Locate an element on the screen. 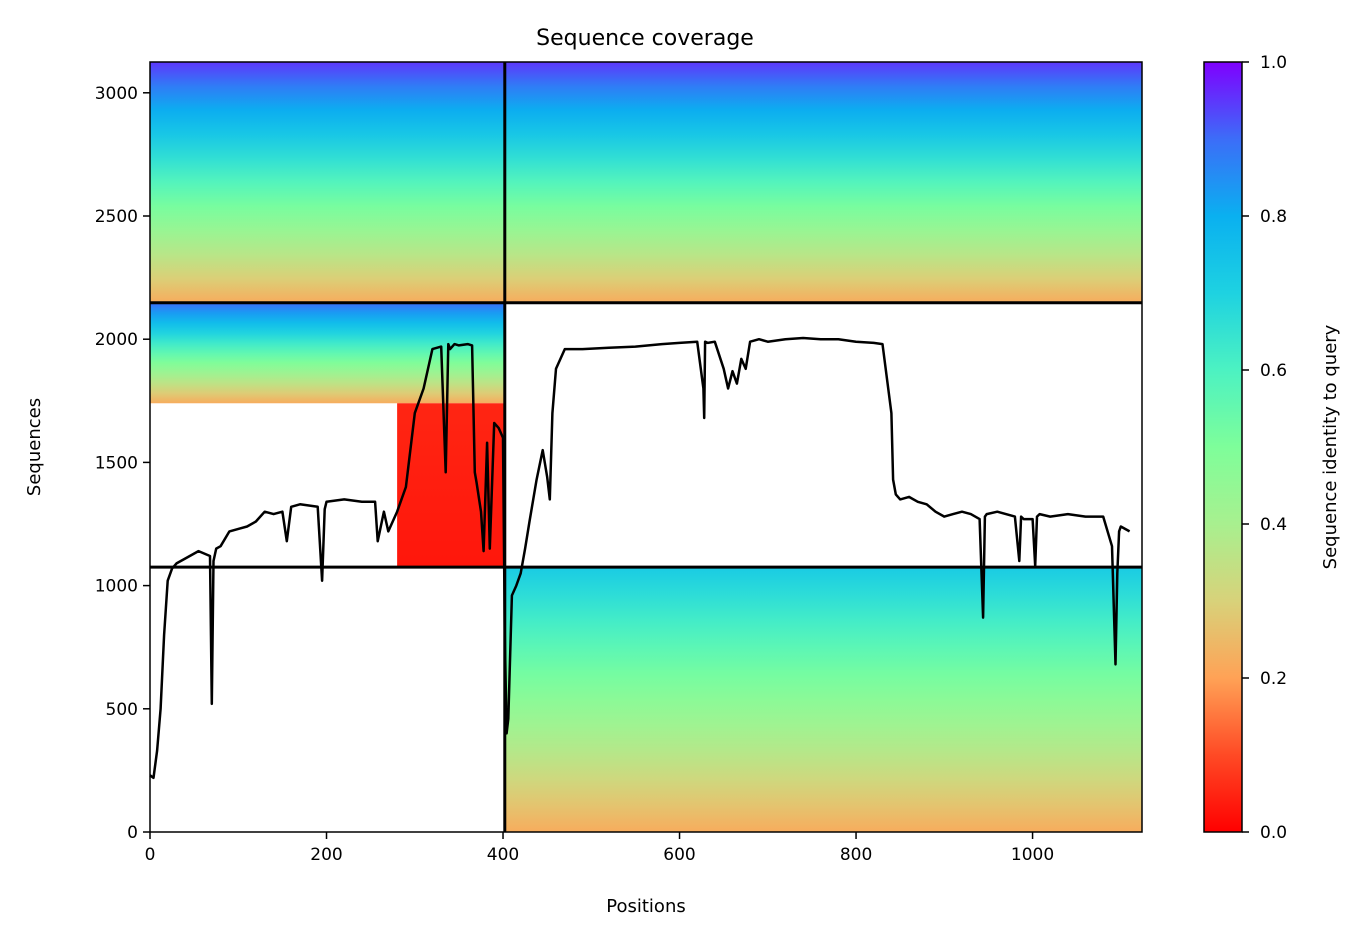  x-tick-label: 600 is located at coordinates (679, 855).